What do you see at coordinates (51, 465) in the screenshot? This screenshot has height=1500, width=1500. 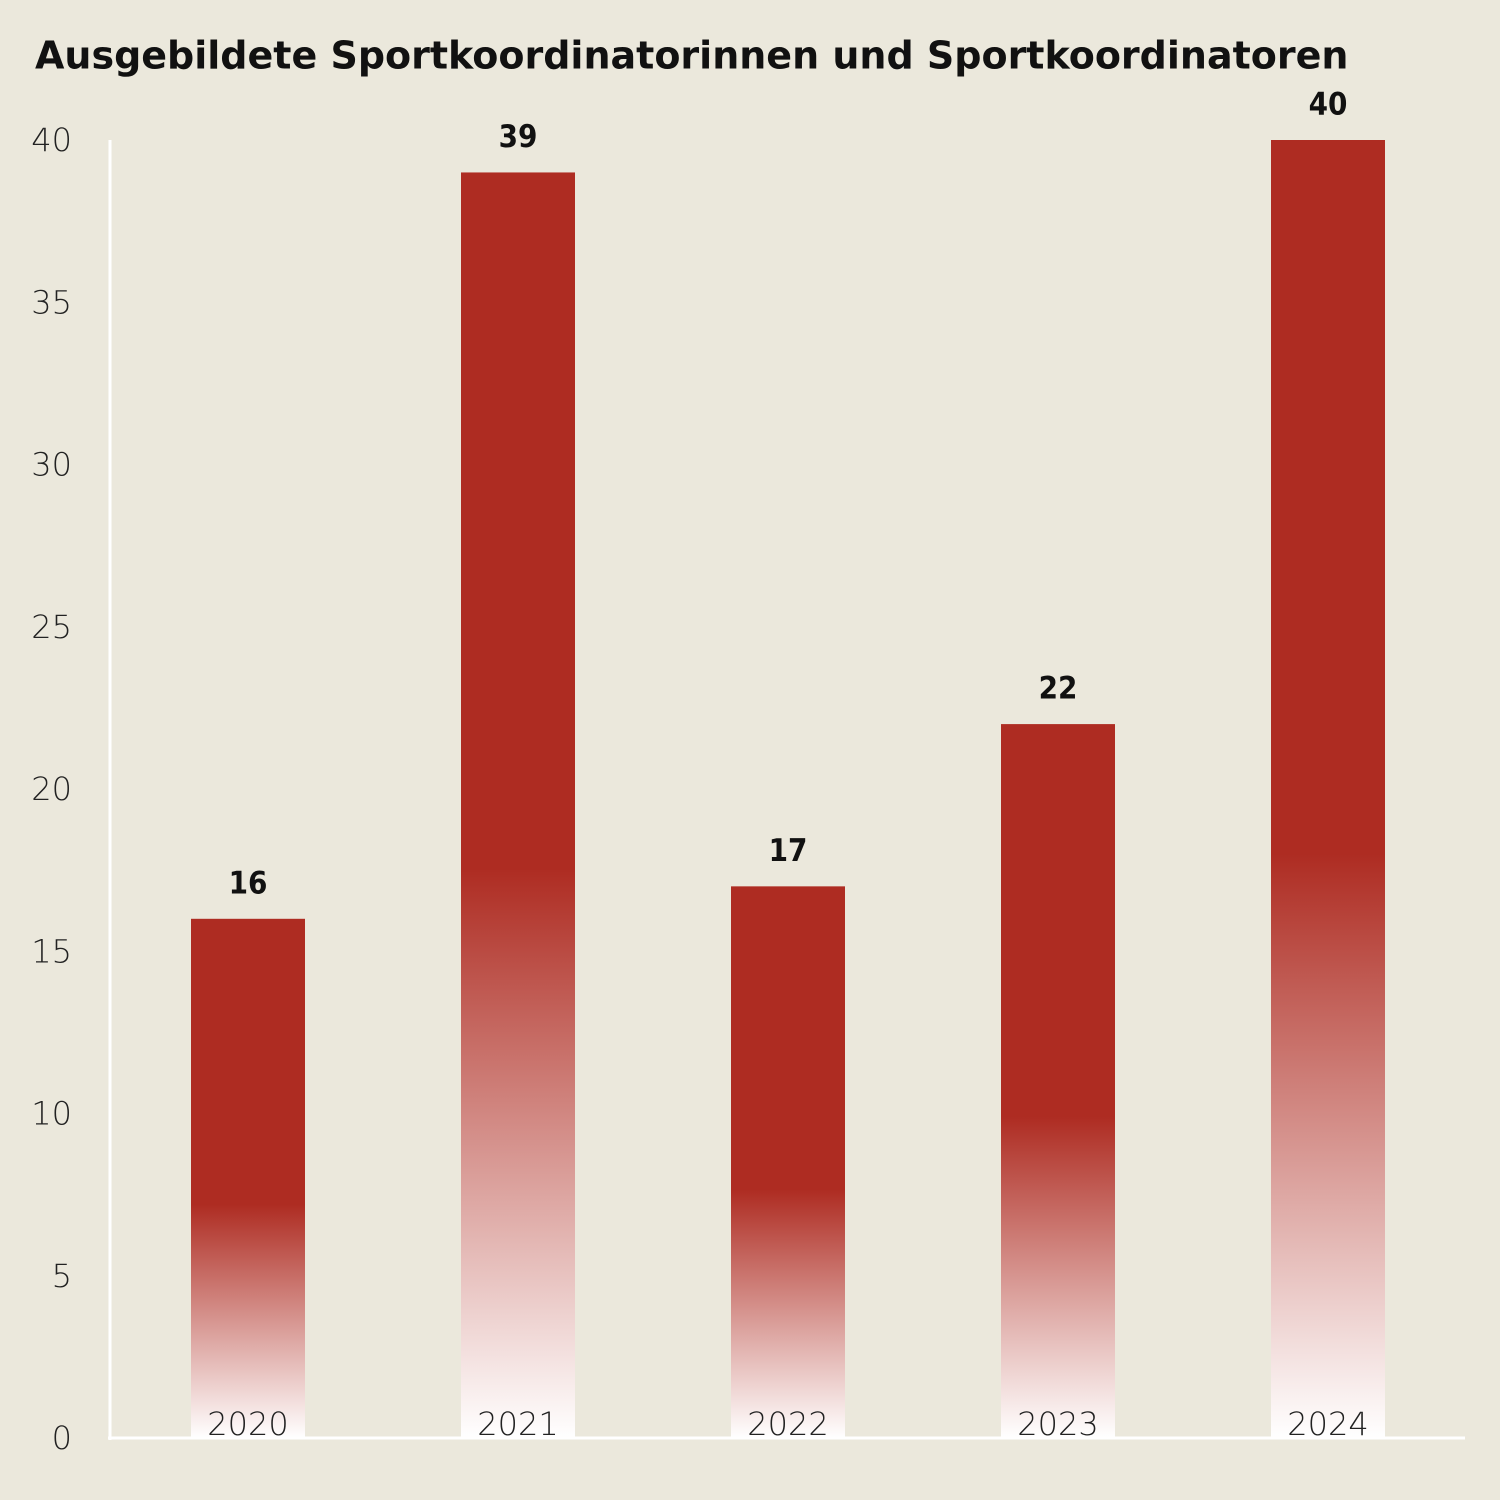 I see `y-tick-label: 30` at bounding box center [51, 465].